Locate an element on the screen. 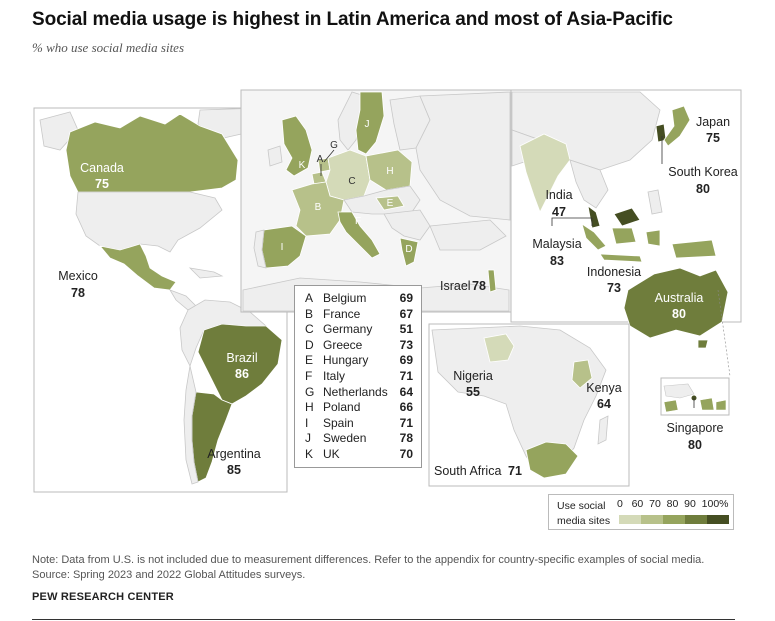 This screenshot has height=621, width=775. scale-caption-line1: Use social is located at coordinates (581, 506).